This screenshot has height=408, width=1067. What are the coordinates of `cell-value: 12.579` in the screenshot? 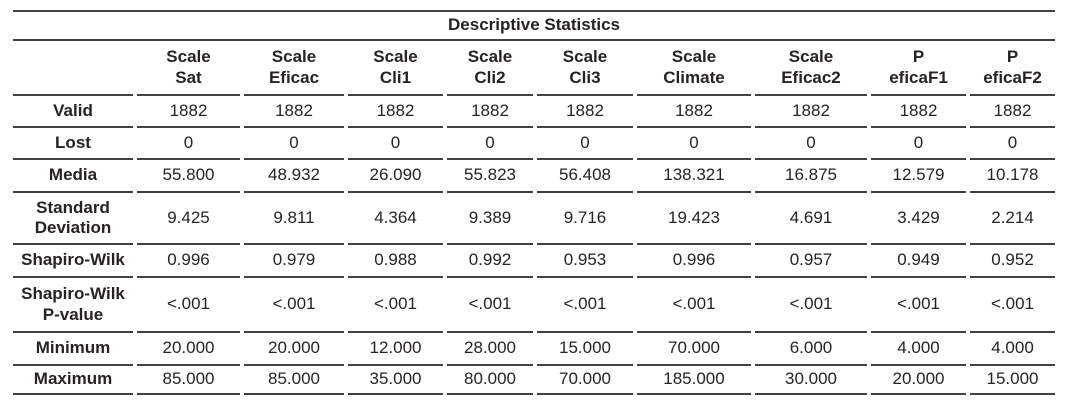 It's located at (918, 176).